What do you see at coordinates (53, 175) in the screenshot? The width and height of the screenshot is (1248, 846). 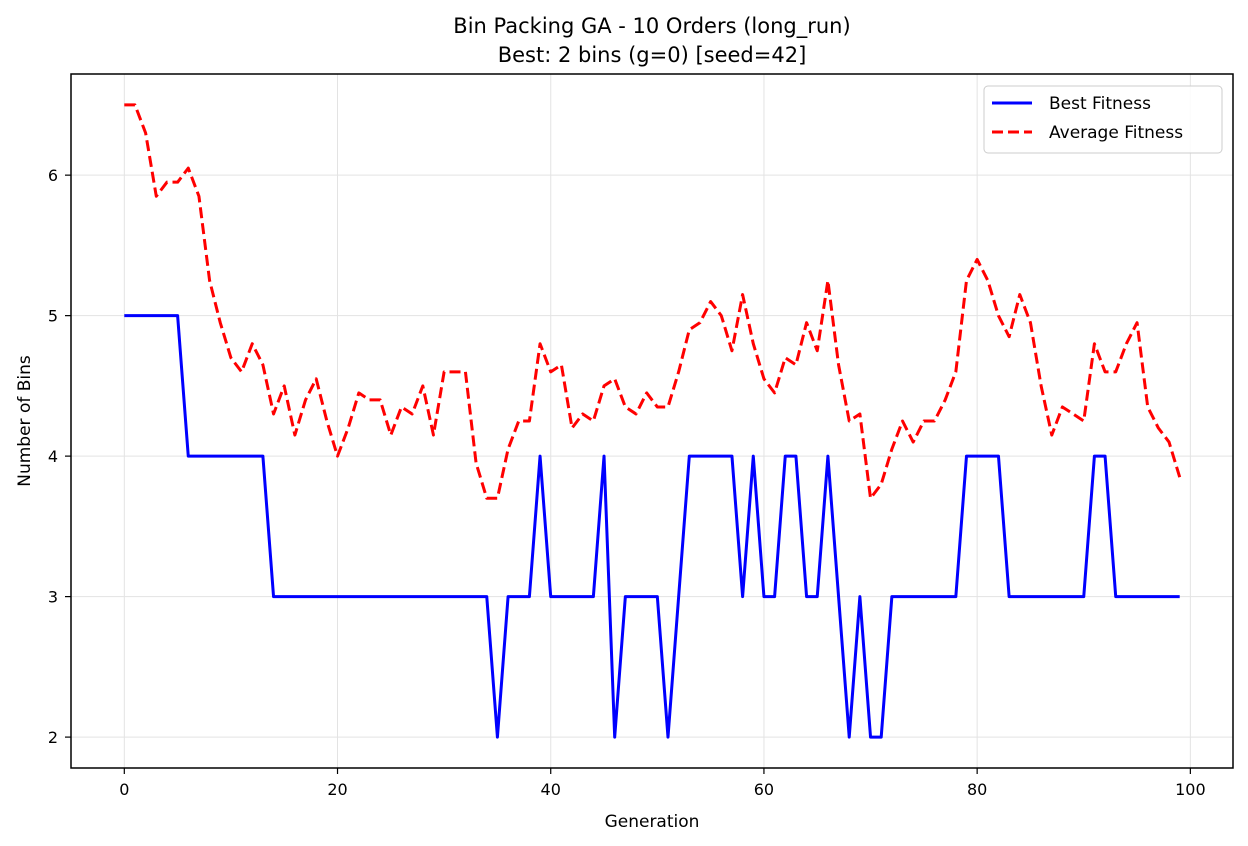 I see `y-tick-label: 6` at bounding box center [53, 175].